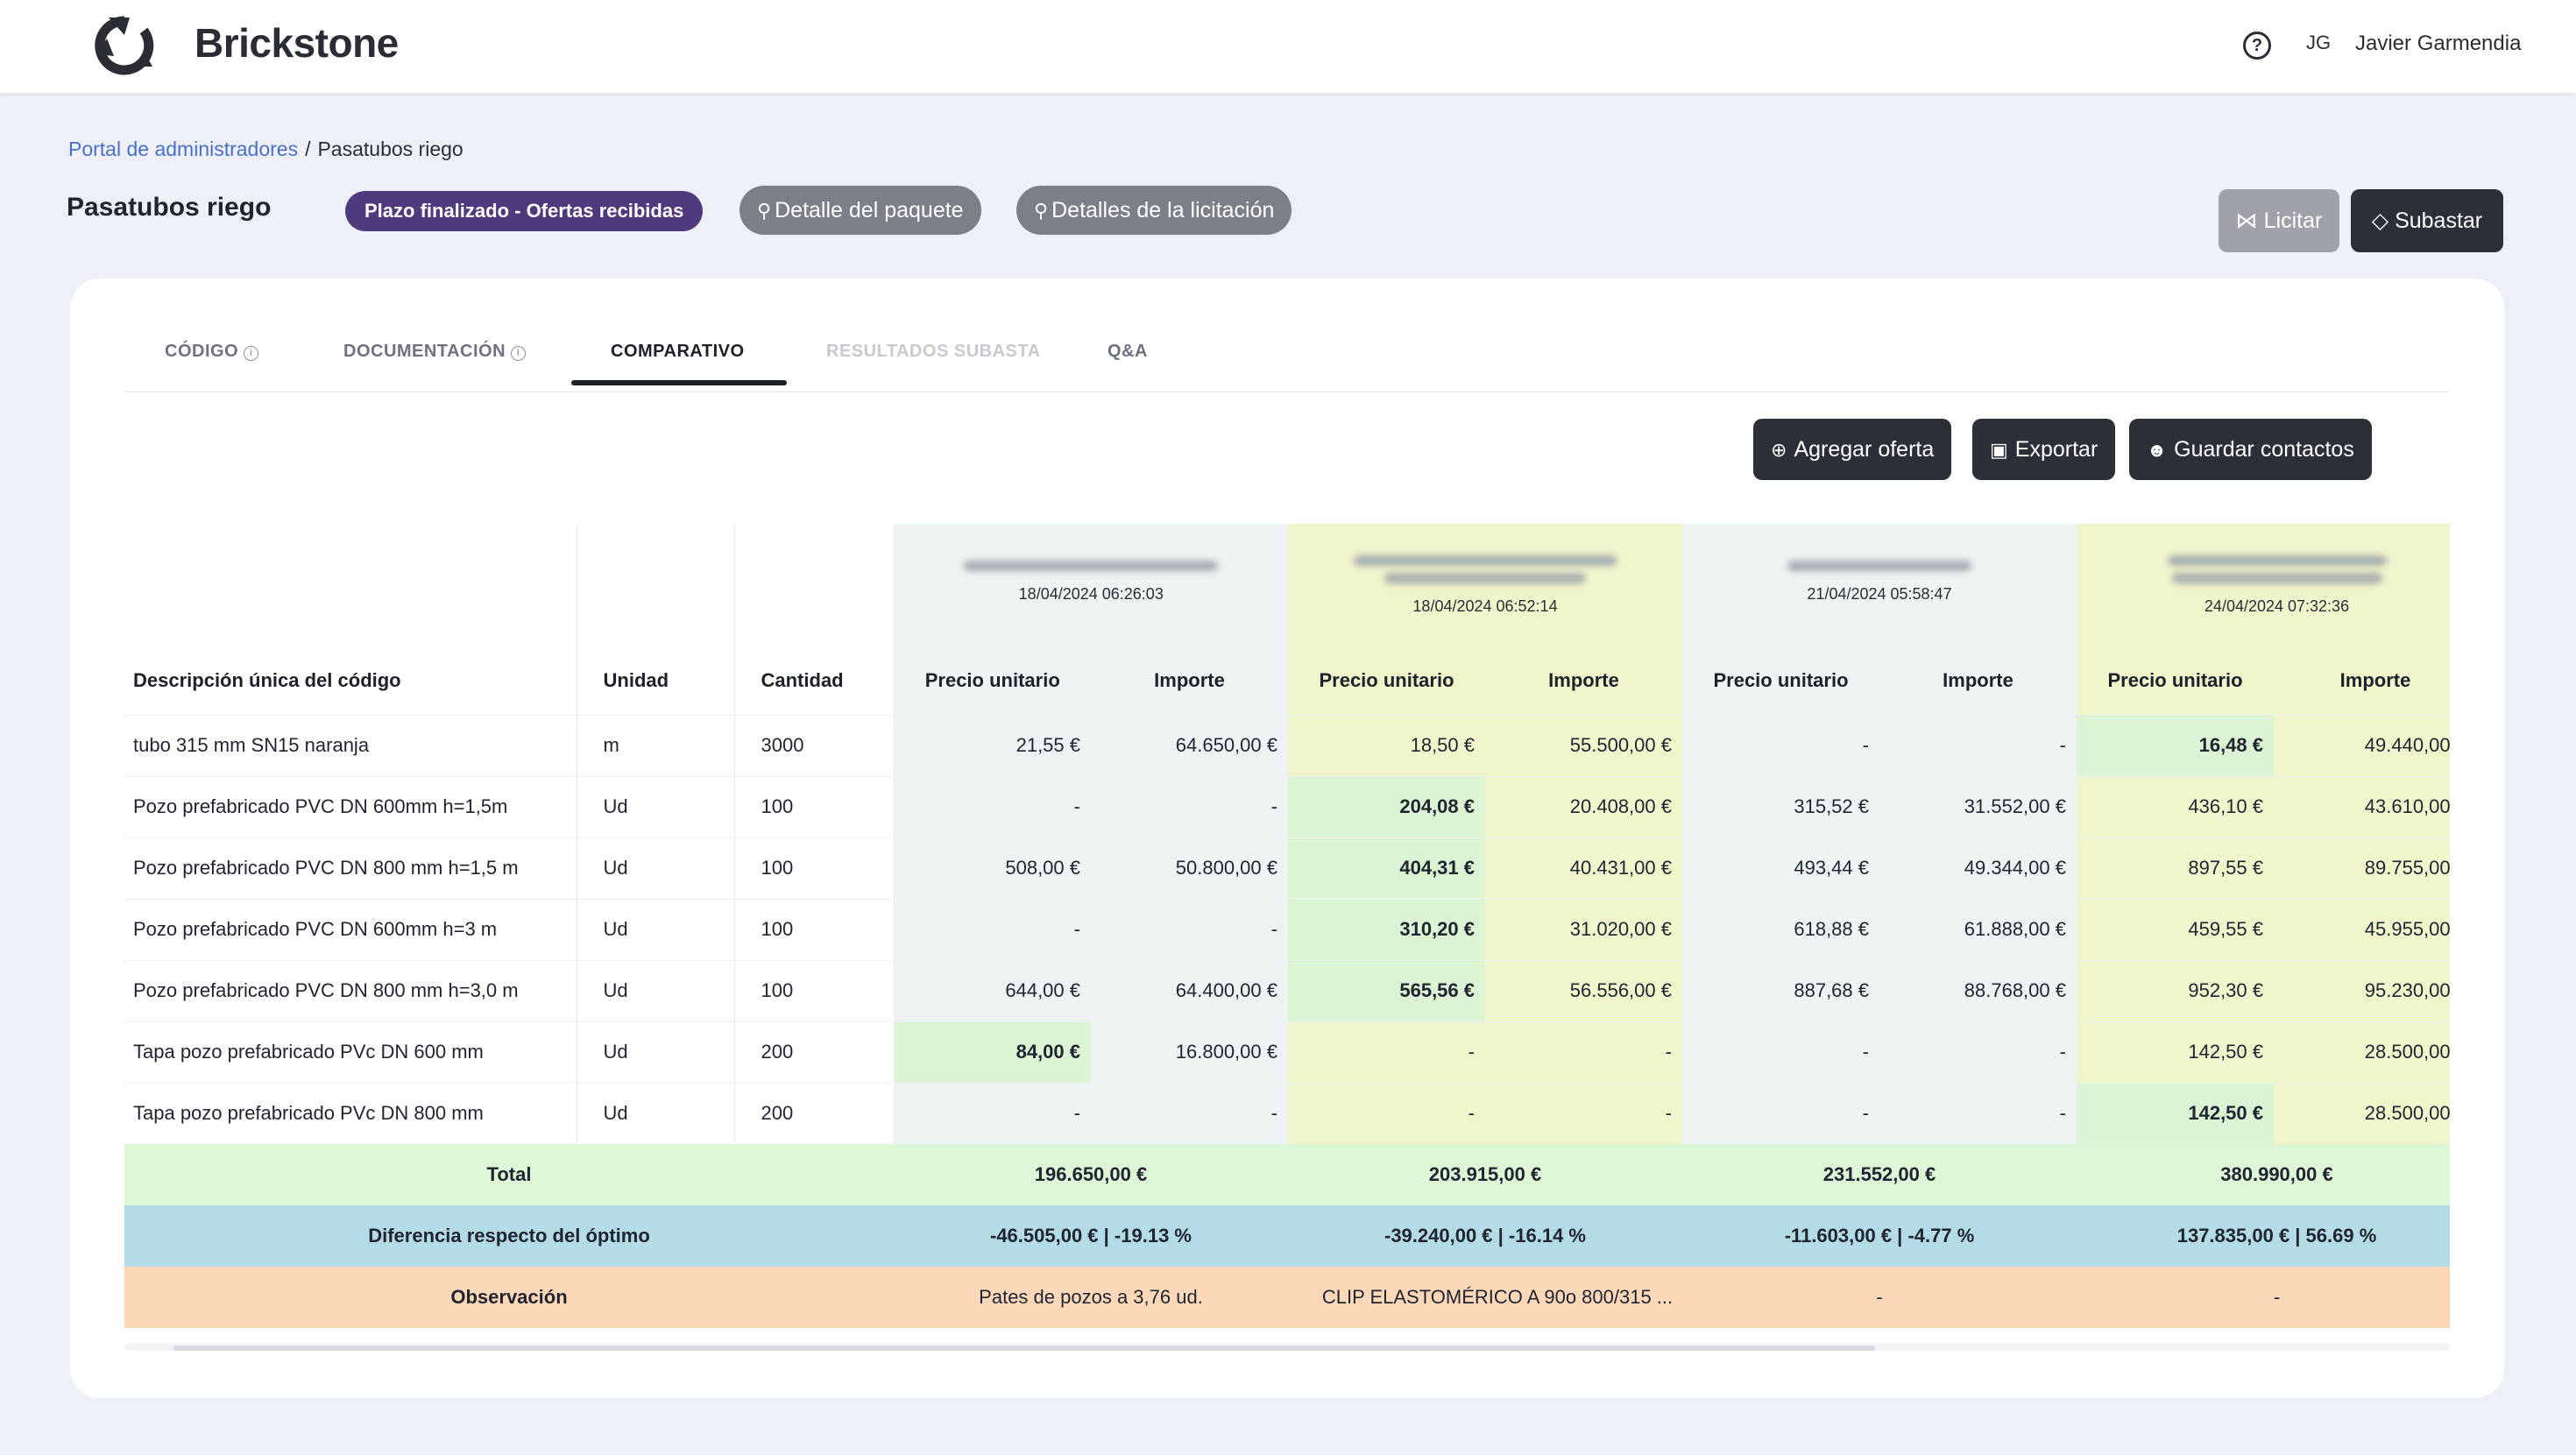 The height and width of the screenshot is (1455, 2576). Describe the element at coordinates (297, 43) in the screenshot. I see `brand-name: Brickstone` at that location.